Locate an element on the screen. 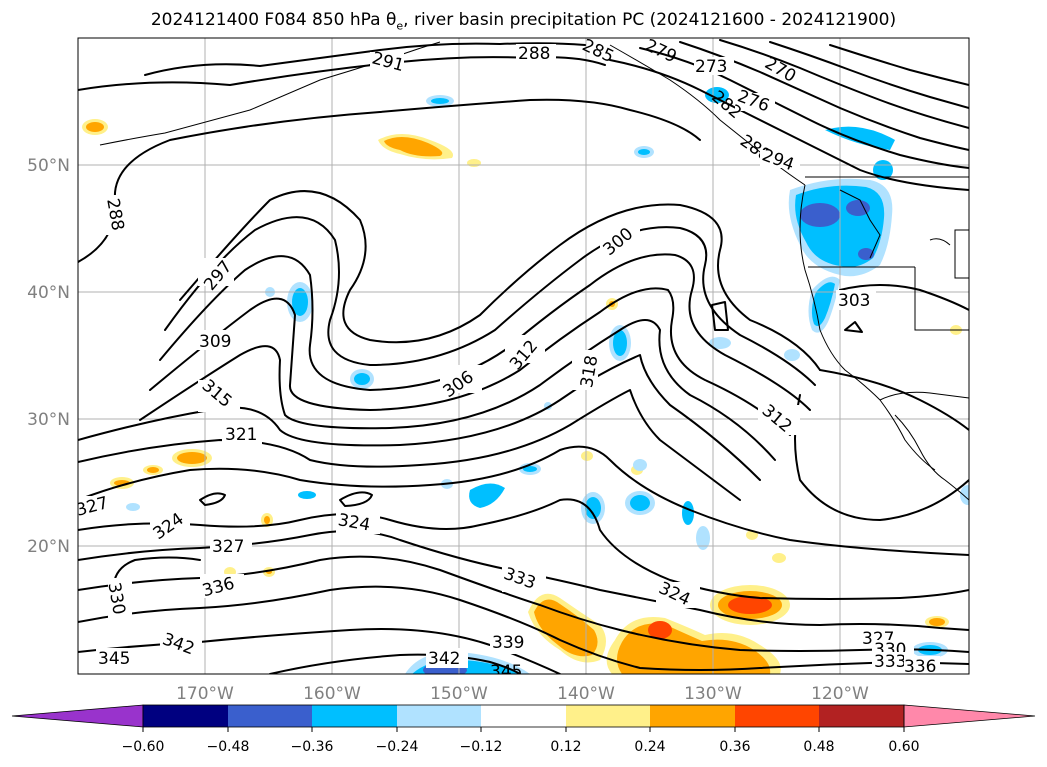  lon-label: 150°W is located at coordinates (459, 694).